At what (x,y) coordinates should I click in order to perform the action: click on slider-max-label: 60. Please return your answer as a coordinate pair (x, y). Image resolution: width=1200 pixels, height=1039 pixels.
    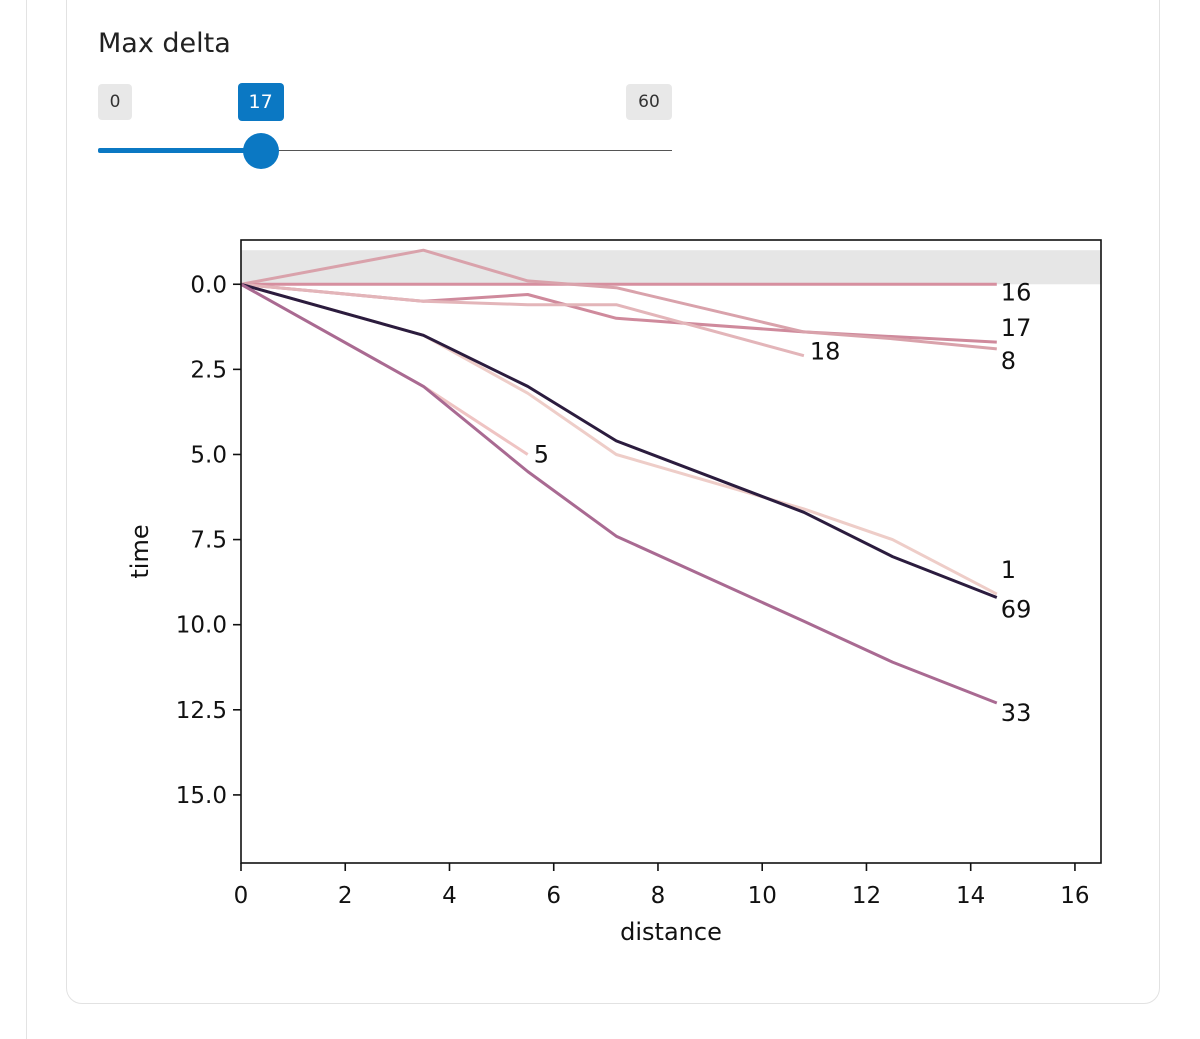
    Looking at the image, I should click on (649, 102).